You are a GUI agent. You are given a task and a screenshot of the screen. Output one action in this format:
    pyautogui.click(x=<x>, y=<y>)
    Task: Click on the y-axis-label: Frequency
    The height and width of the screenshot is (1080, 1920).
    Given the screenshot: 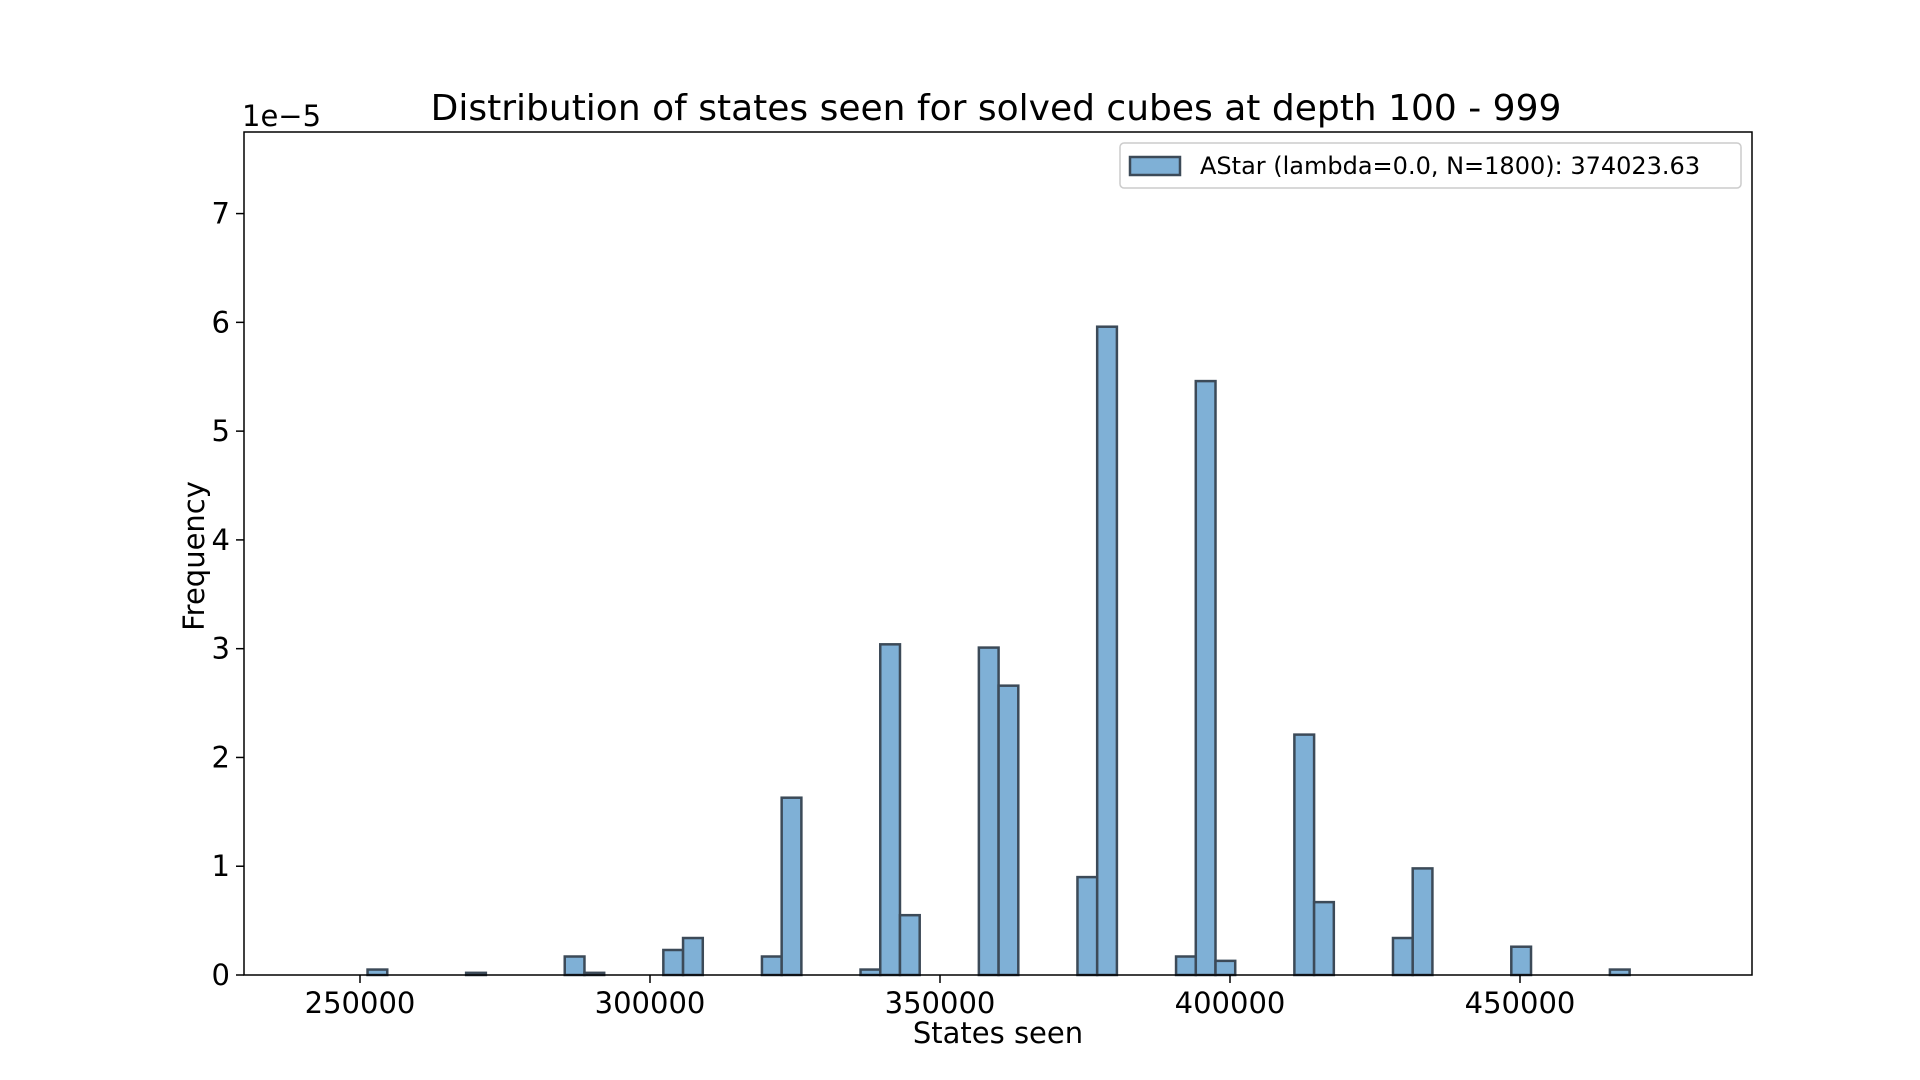 What is the action you would take?
    pyautogui.click(x=194, y=556)
    